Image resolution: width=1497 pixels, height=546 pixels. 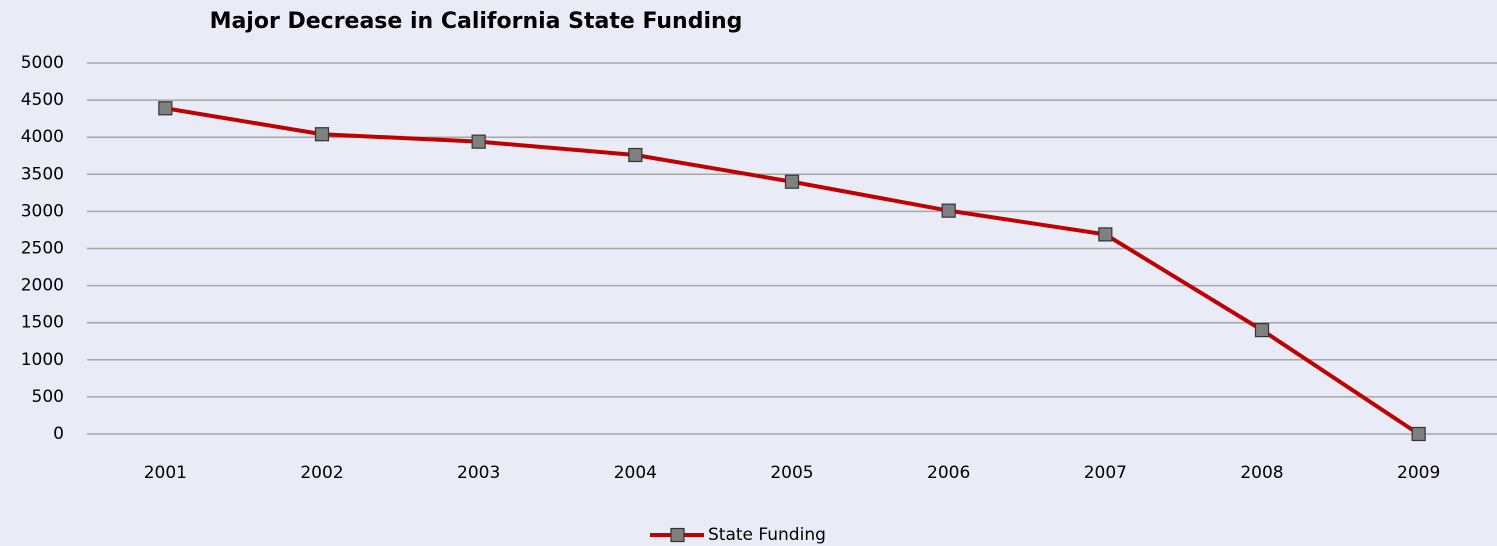 I want to click on y-tick-label: 4500, so click(x=42, y=100).